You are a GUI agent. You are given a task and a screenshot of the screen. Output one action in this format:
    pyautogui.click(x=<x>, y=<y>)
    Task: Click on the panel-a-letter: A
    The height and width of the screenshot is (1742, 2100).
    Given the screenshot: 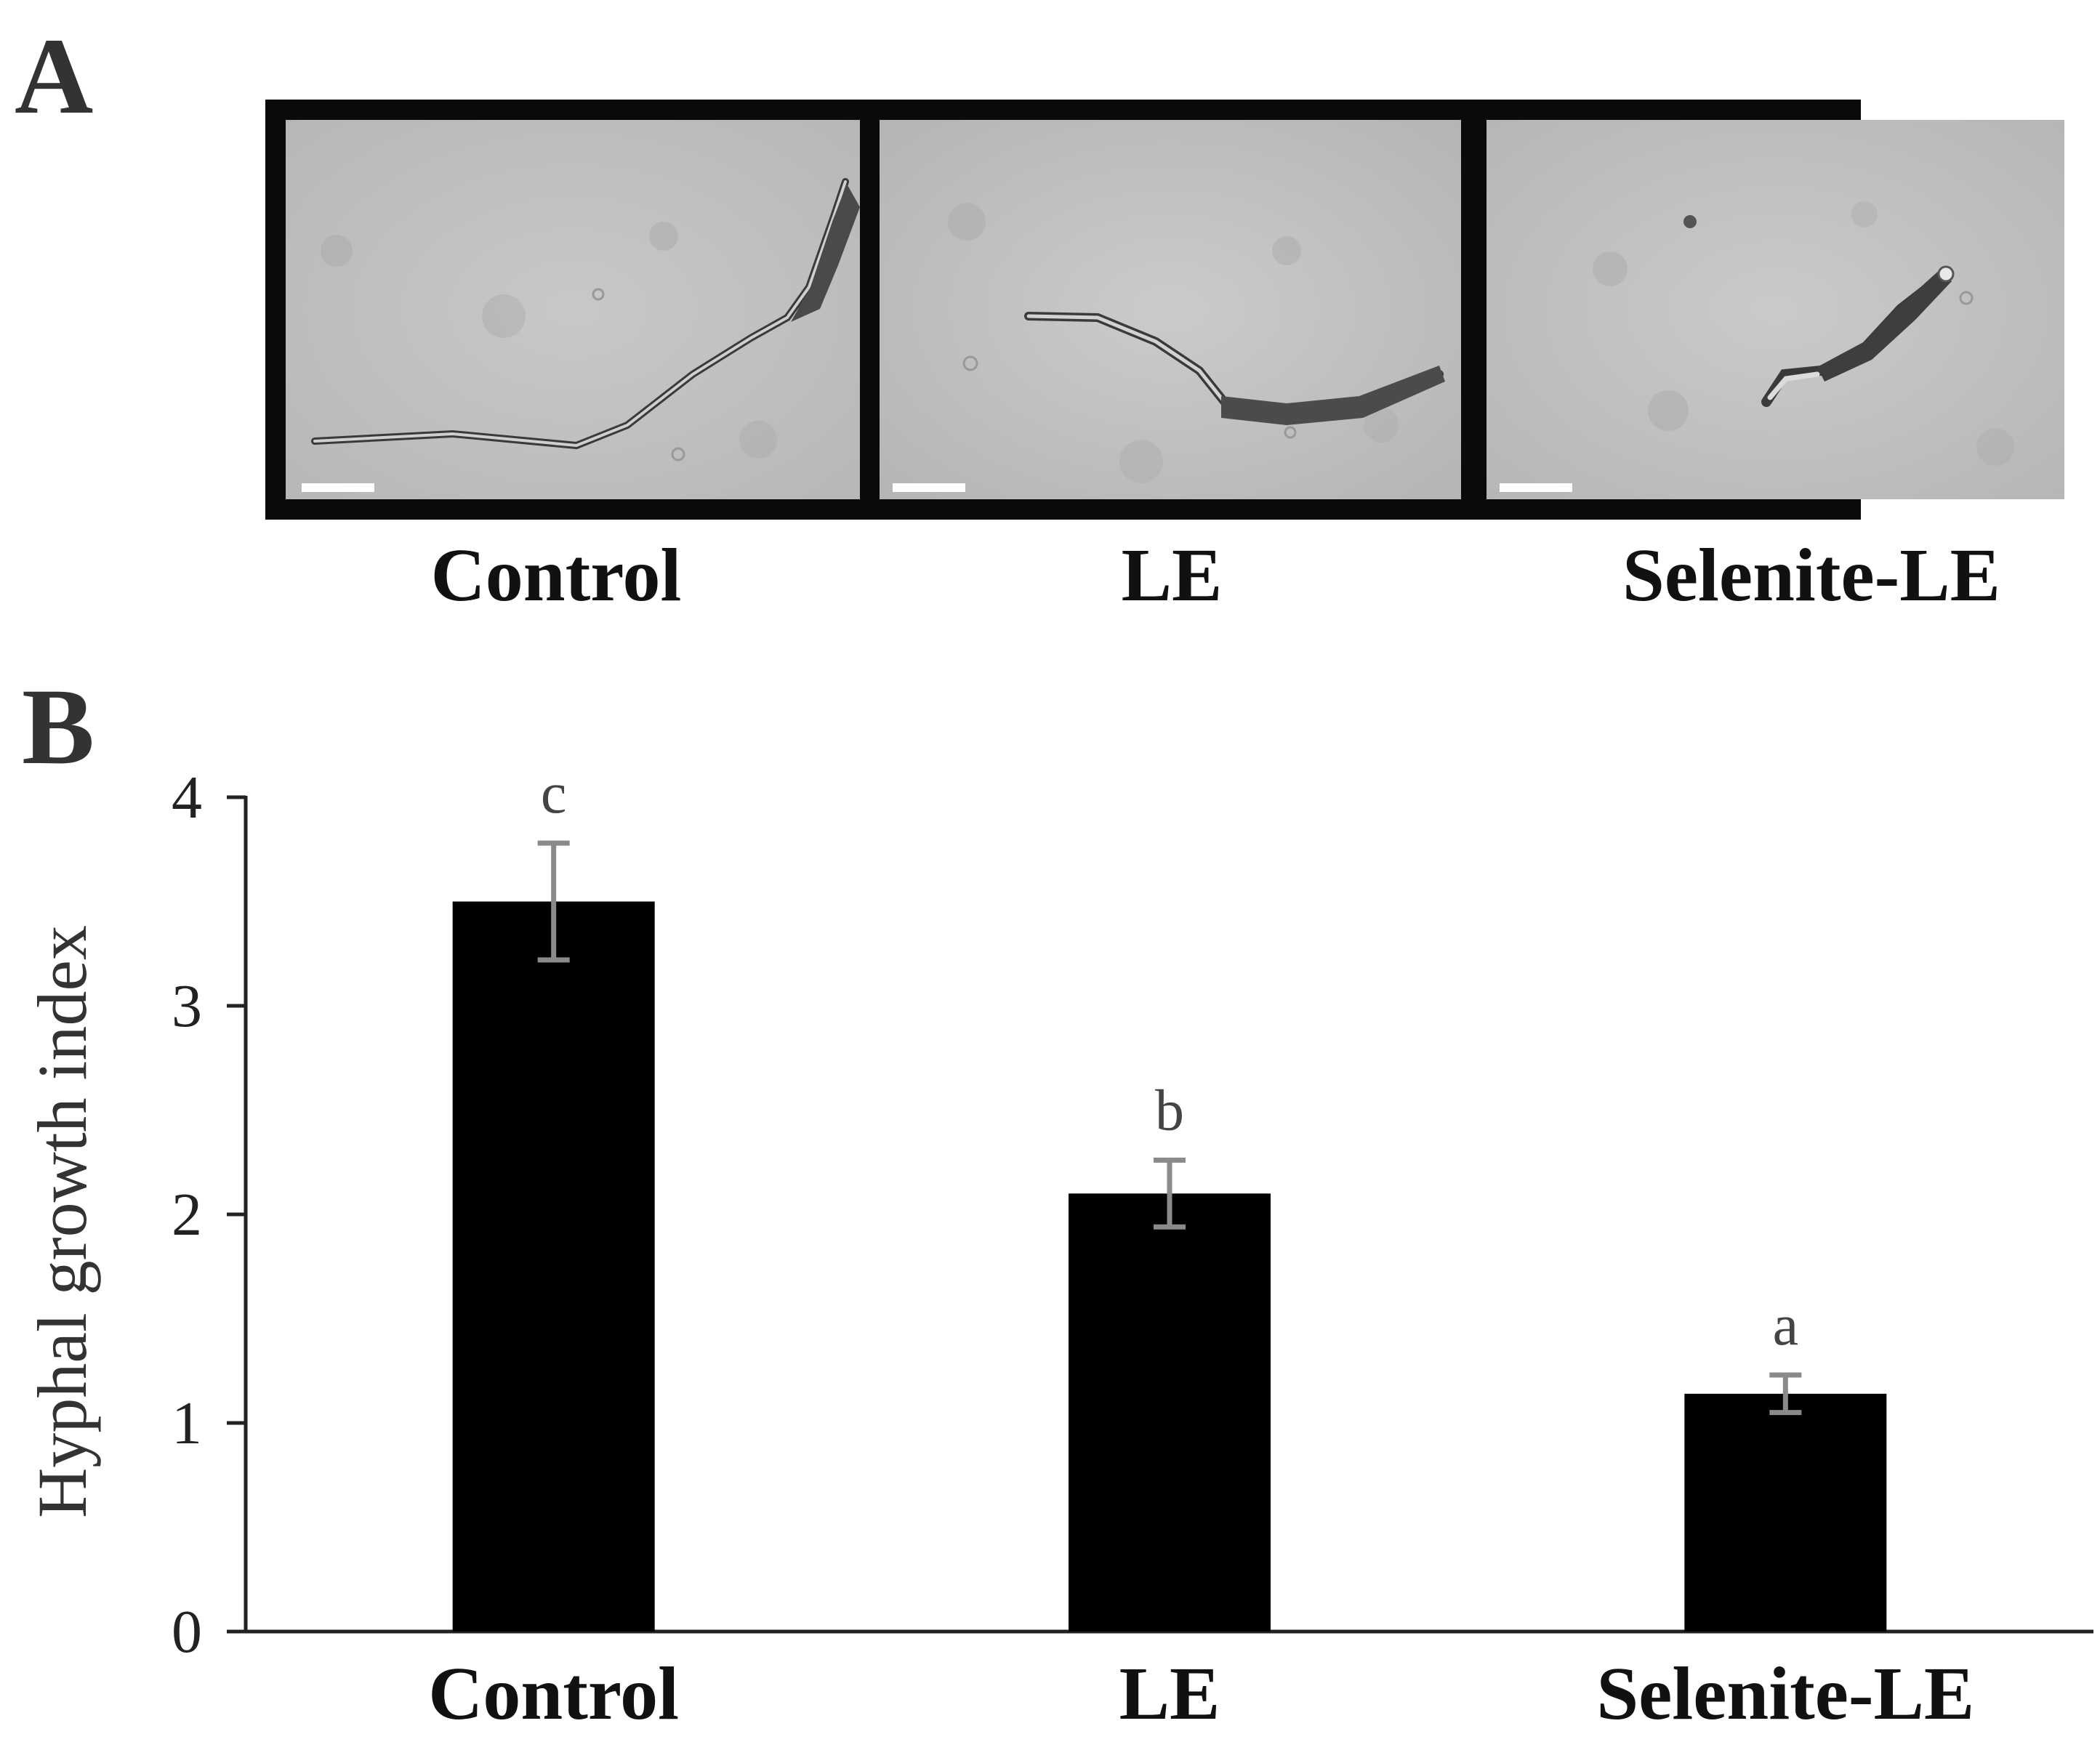 What is the action you would take?
    pyautogui.click(x=54, y=76)
    